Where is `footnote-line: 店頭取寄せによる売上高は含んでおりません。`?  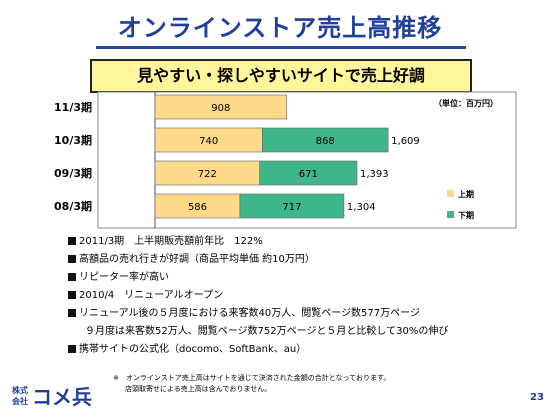 footnote-line: 店頭取寄せによる売上高は含んでおりません。 is located at coordinates (198, 389).